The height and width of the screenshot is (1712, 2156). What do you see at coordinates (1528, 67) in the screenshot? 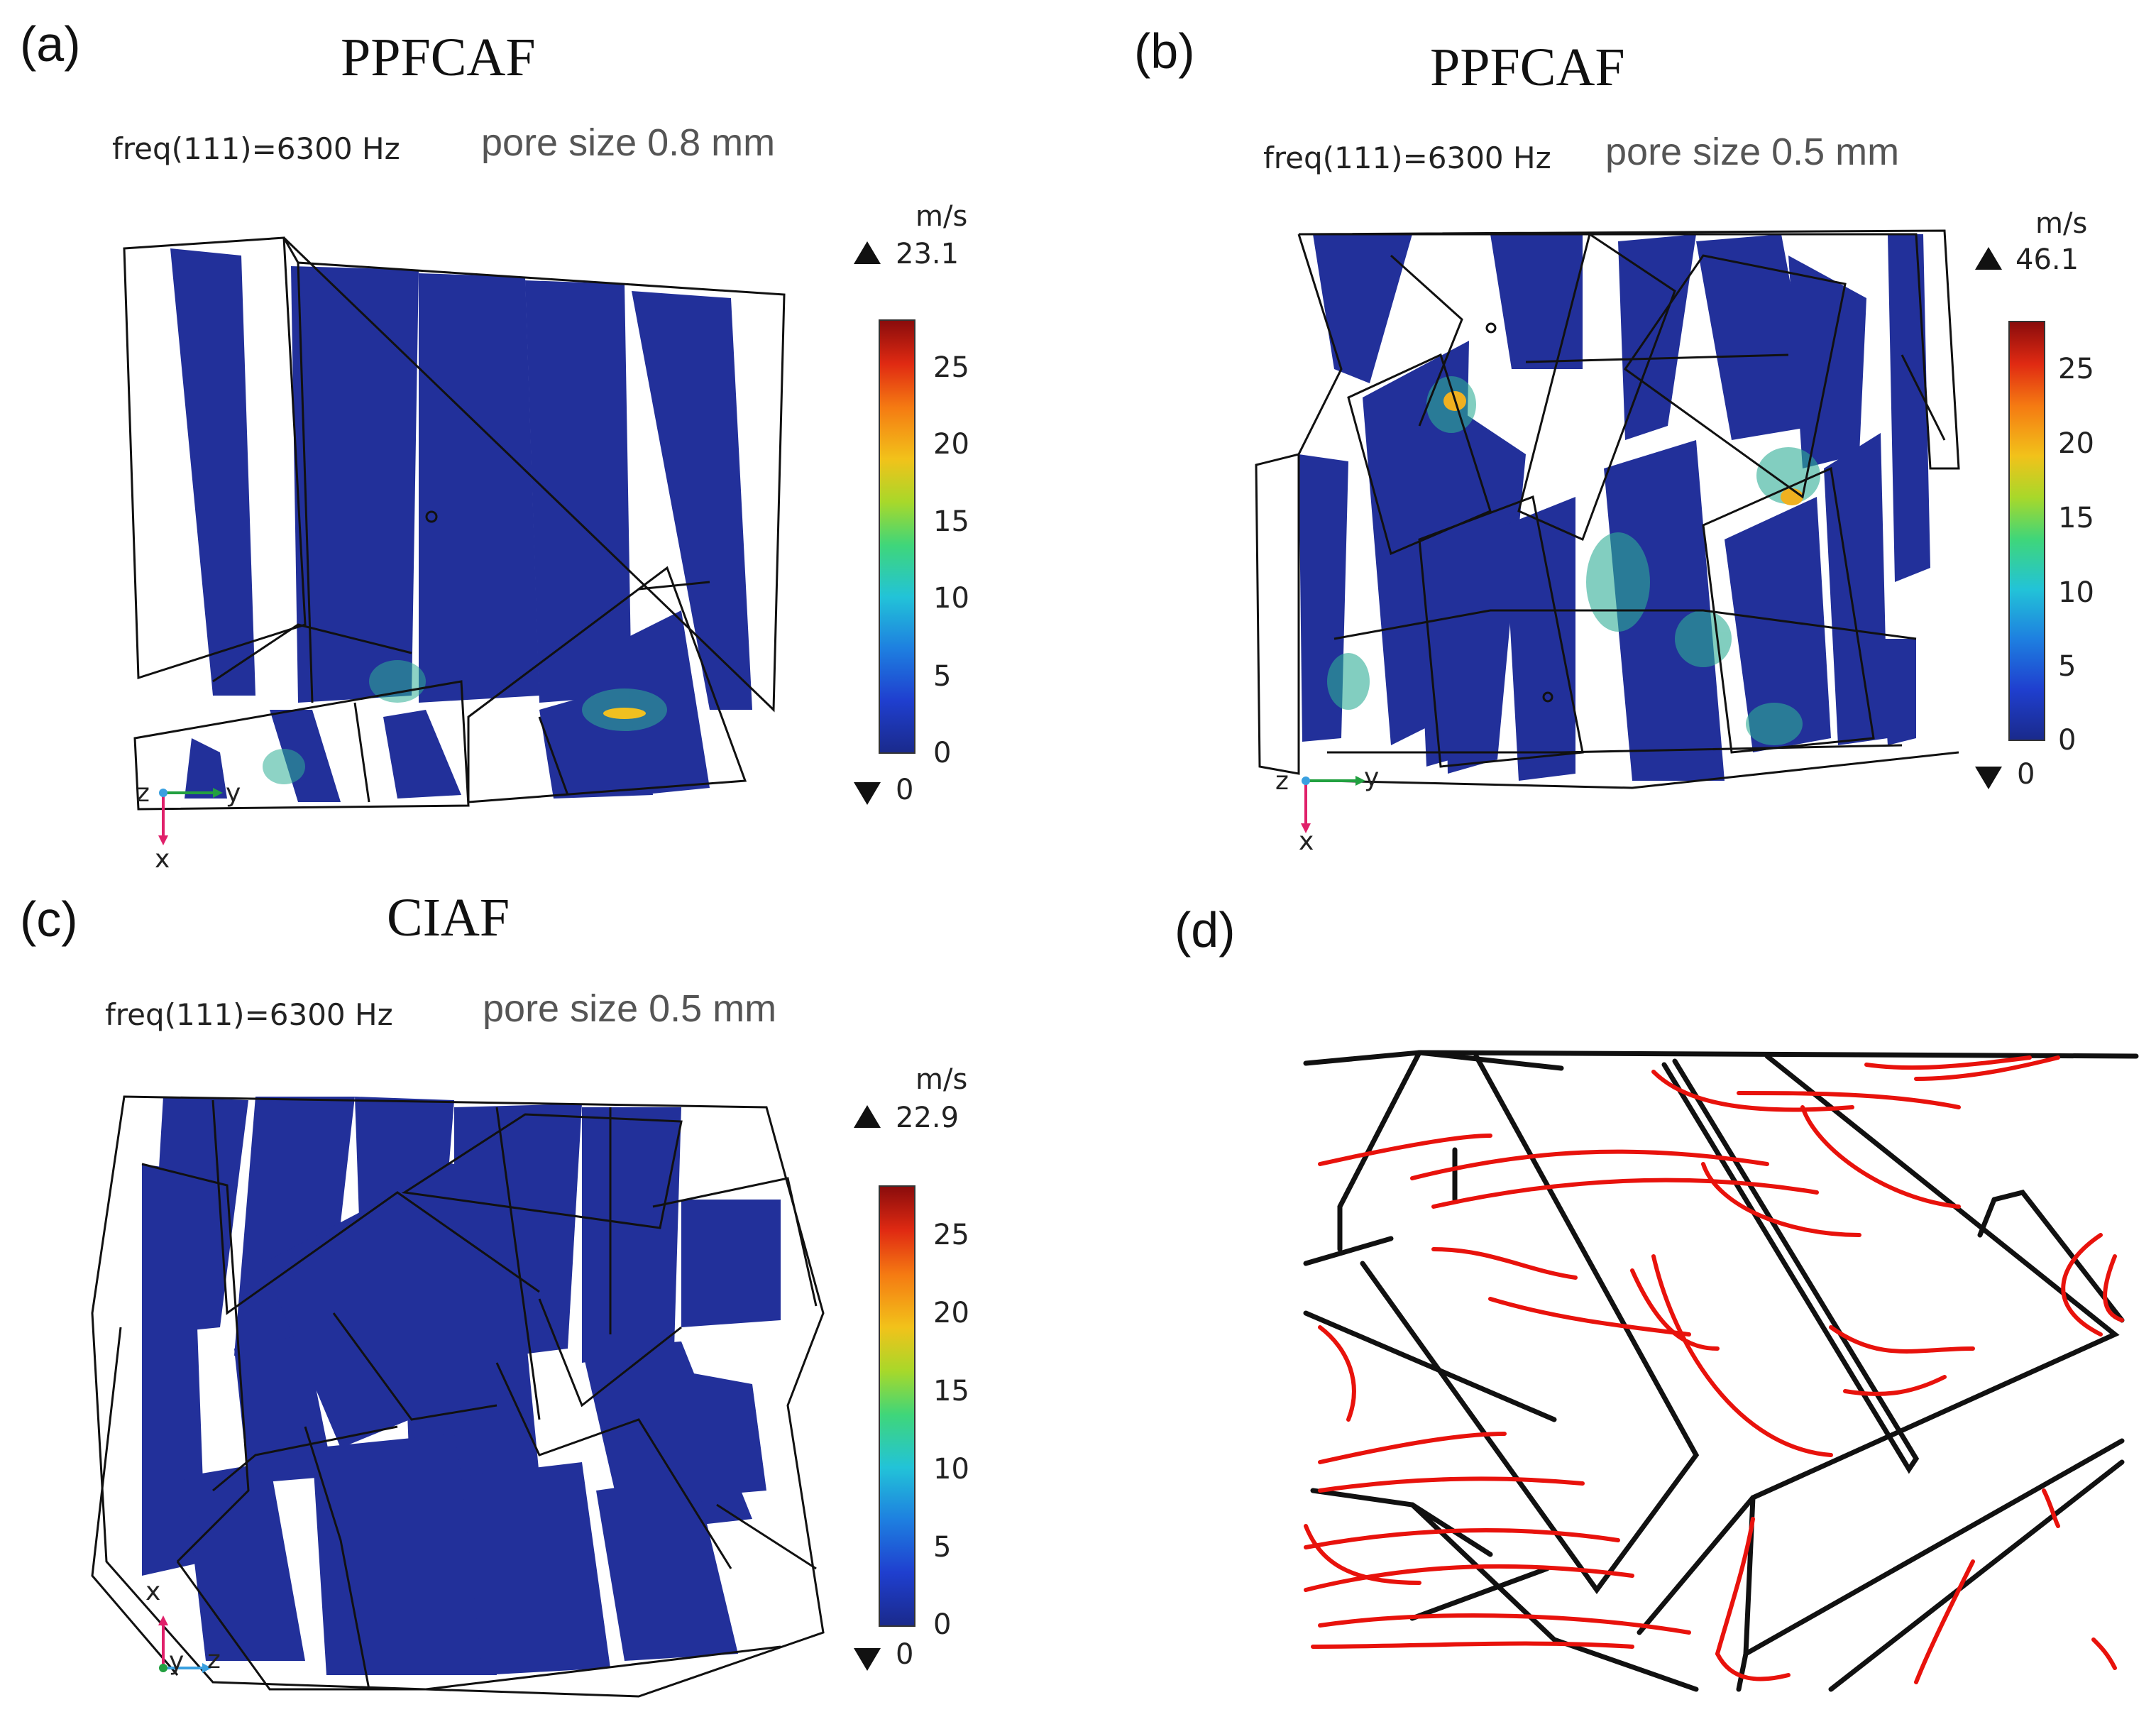
I see `panel-title-b: PPFCAF` at bounding box center [1528, 67].